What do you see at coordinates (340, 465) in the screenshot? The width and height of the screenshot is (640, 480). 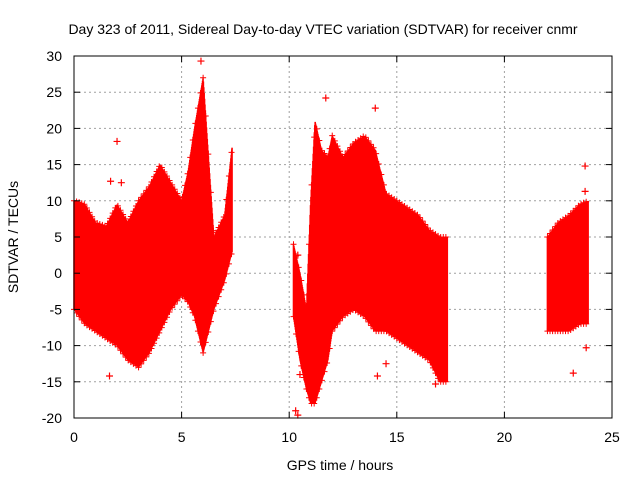 I see `x-axis-label: GPS time / hours` at bounding box center [340, 465].